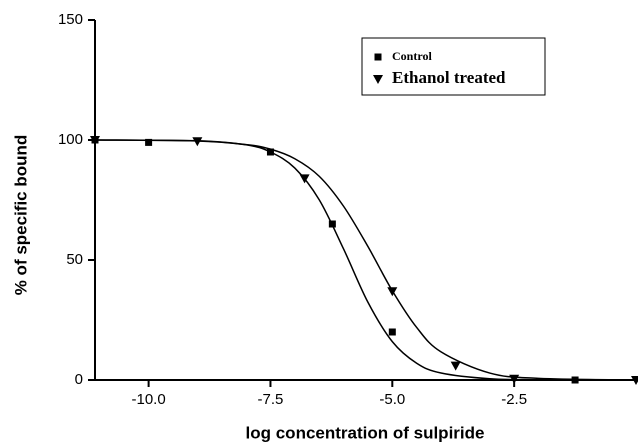 This screenshot has width=638, height=446. I want to click on x-tick-label: -2.5, so click(514, 399).